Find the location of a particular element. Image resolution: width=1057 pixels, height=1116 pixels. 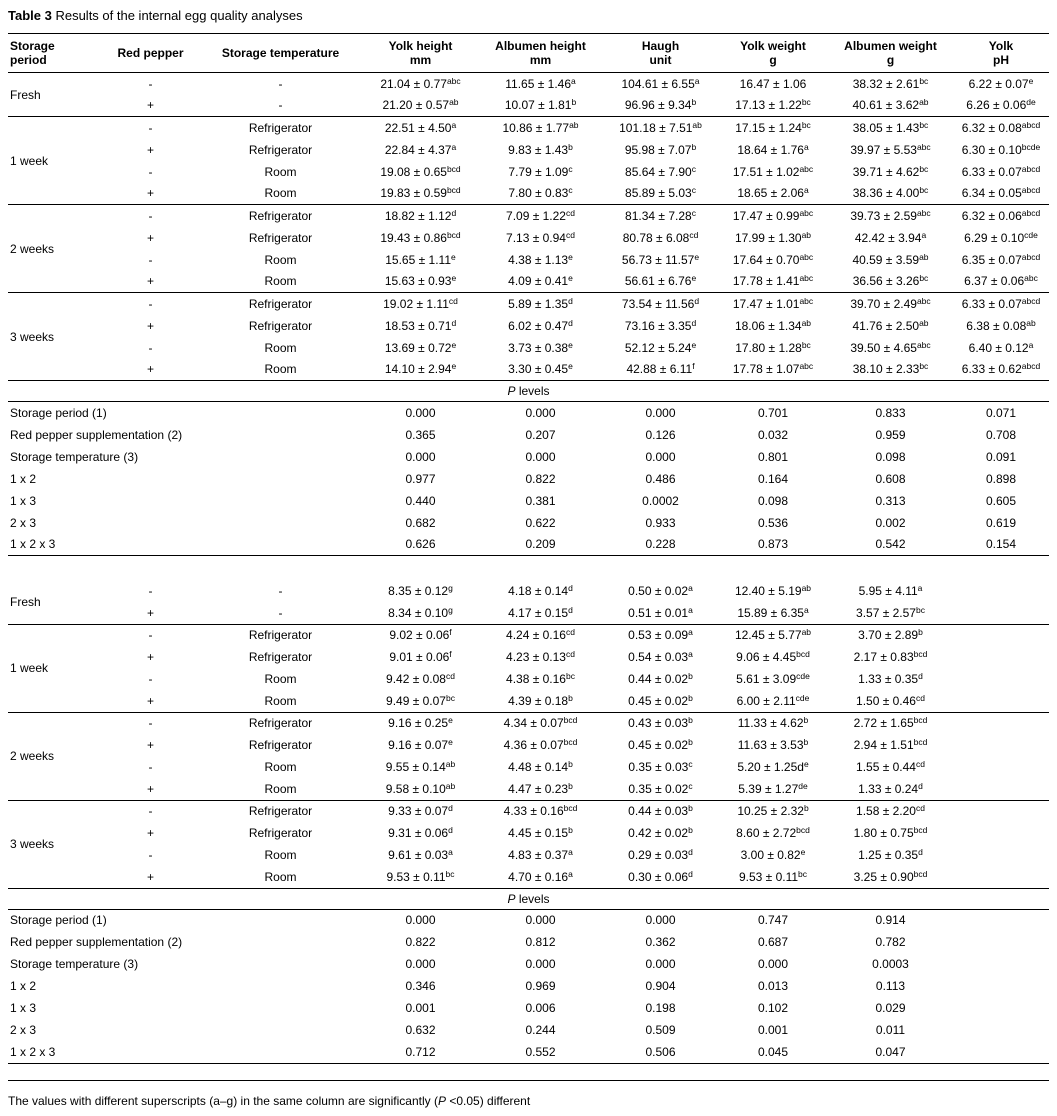

value-cell: 19.83 ± 0.59bcd is located at coordinates (420, 193).